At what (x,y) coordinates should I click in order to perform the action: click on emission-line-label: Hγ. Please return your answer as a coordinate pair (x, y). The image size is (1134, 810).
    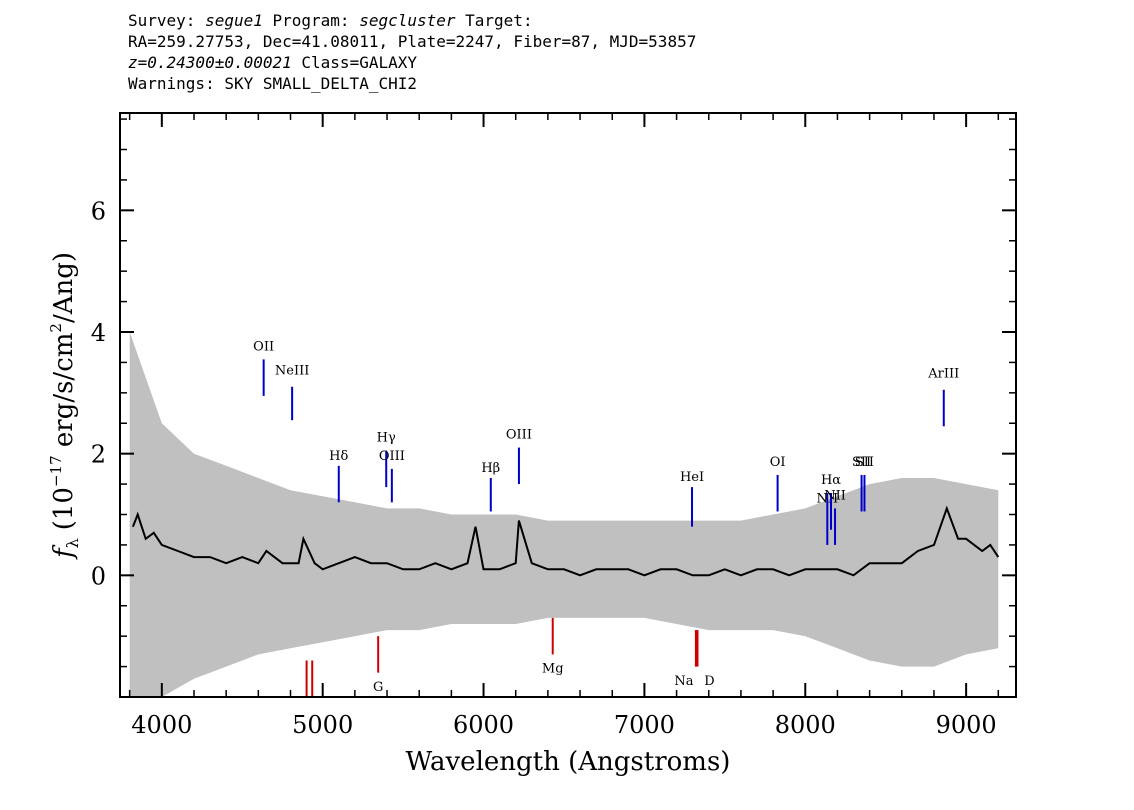
    Looking at the image, I should click on (386, 438).